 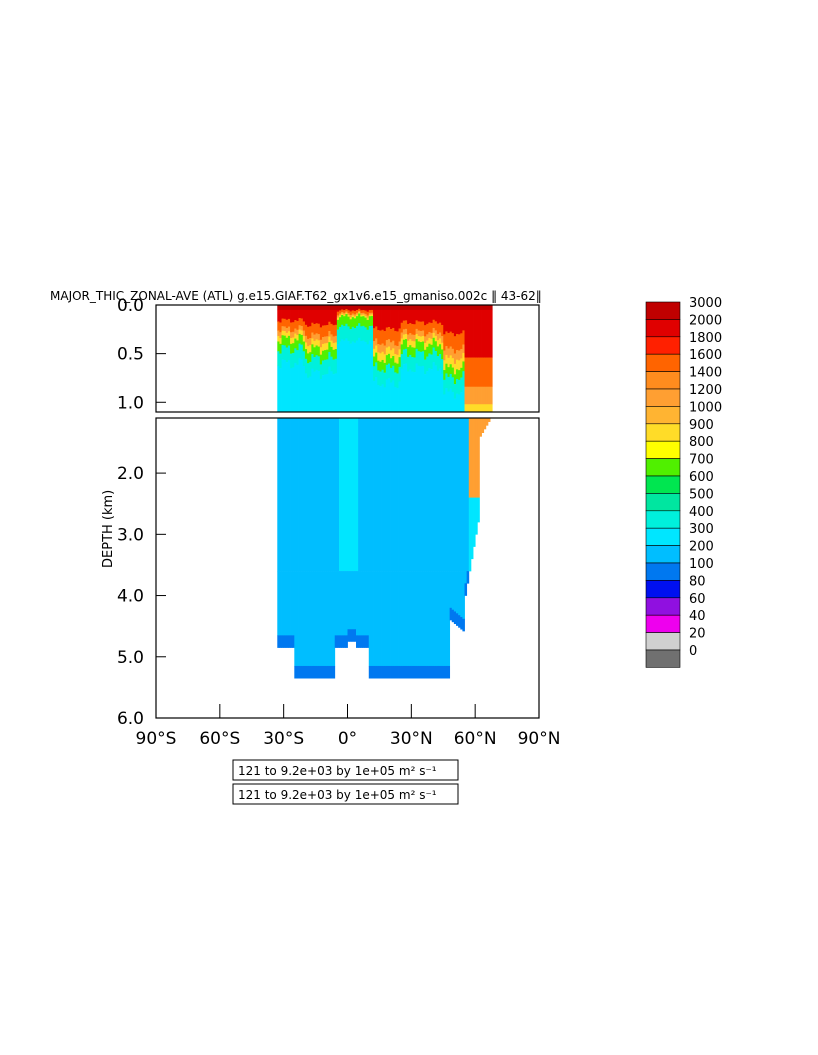 What do you see at coordinates (108, 529) in the screenshot?
I see `y-axis-label: DEPTH (km)` at bounding box center [108, 529].